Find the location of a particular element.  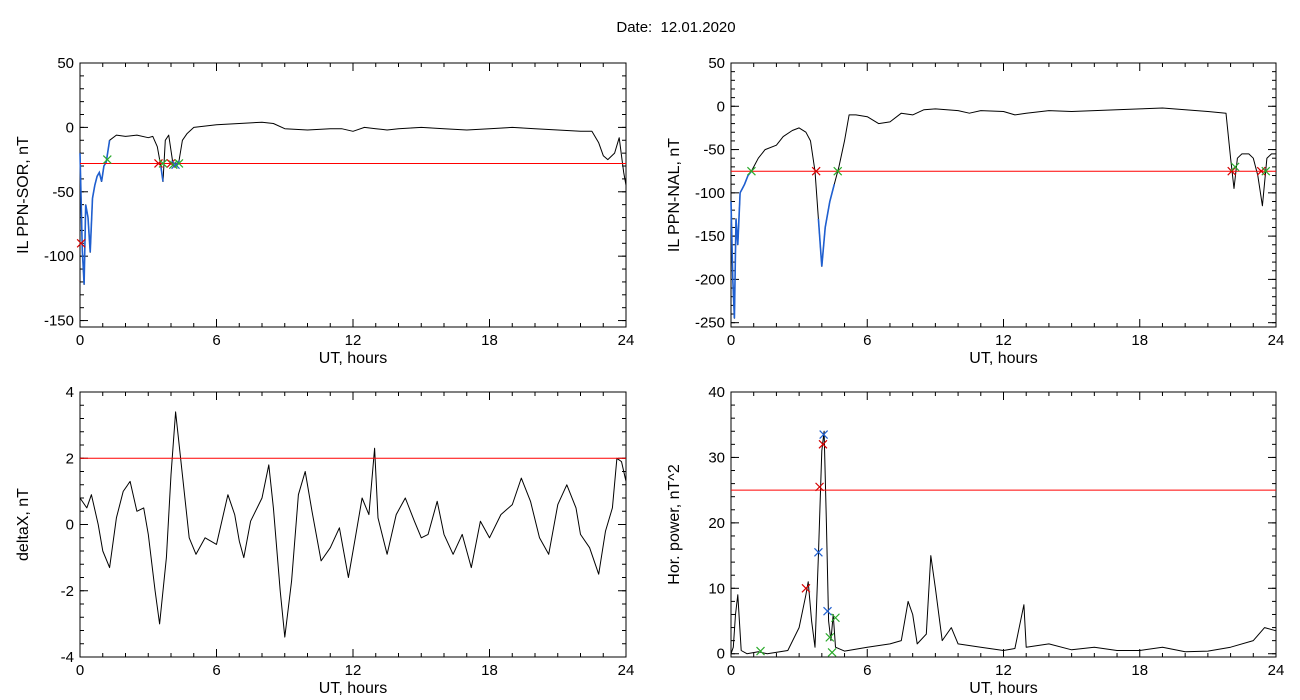

y-tick-label: -250 is located at coordinates (710, 323).